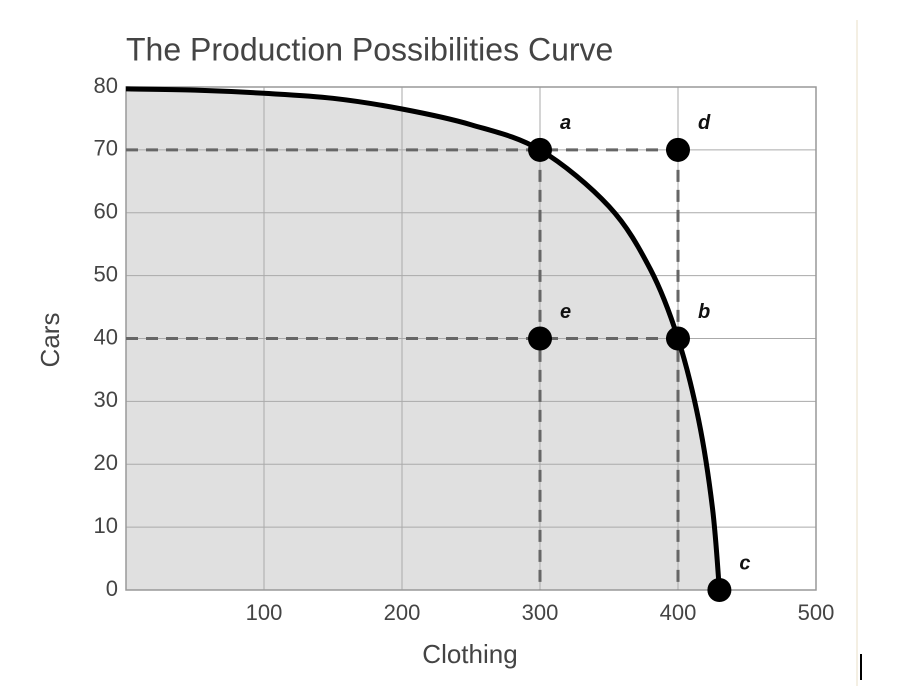 This screenshot has height=686, width=920. Describe the element at coordinates (106, 85) in the screenshot. I see `y-tick-label: 80` at that location.